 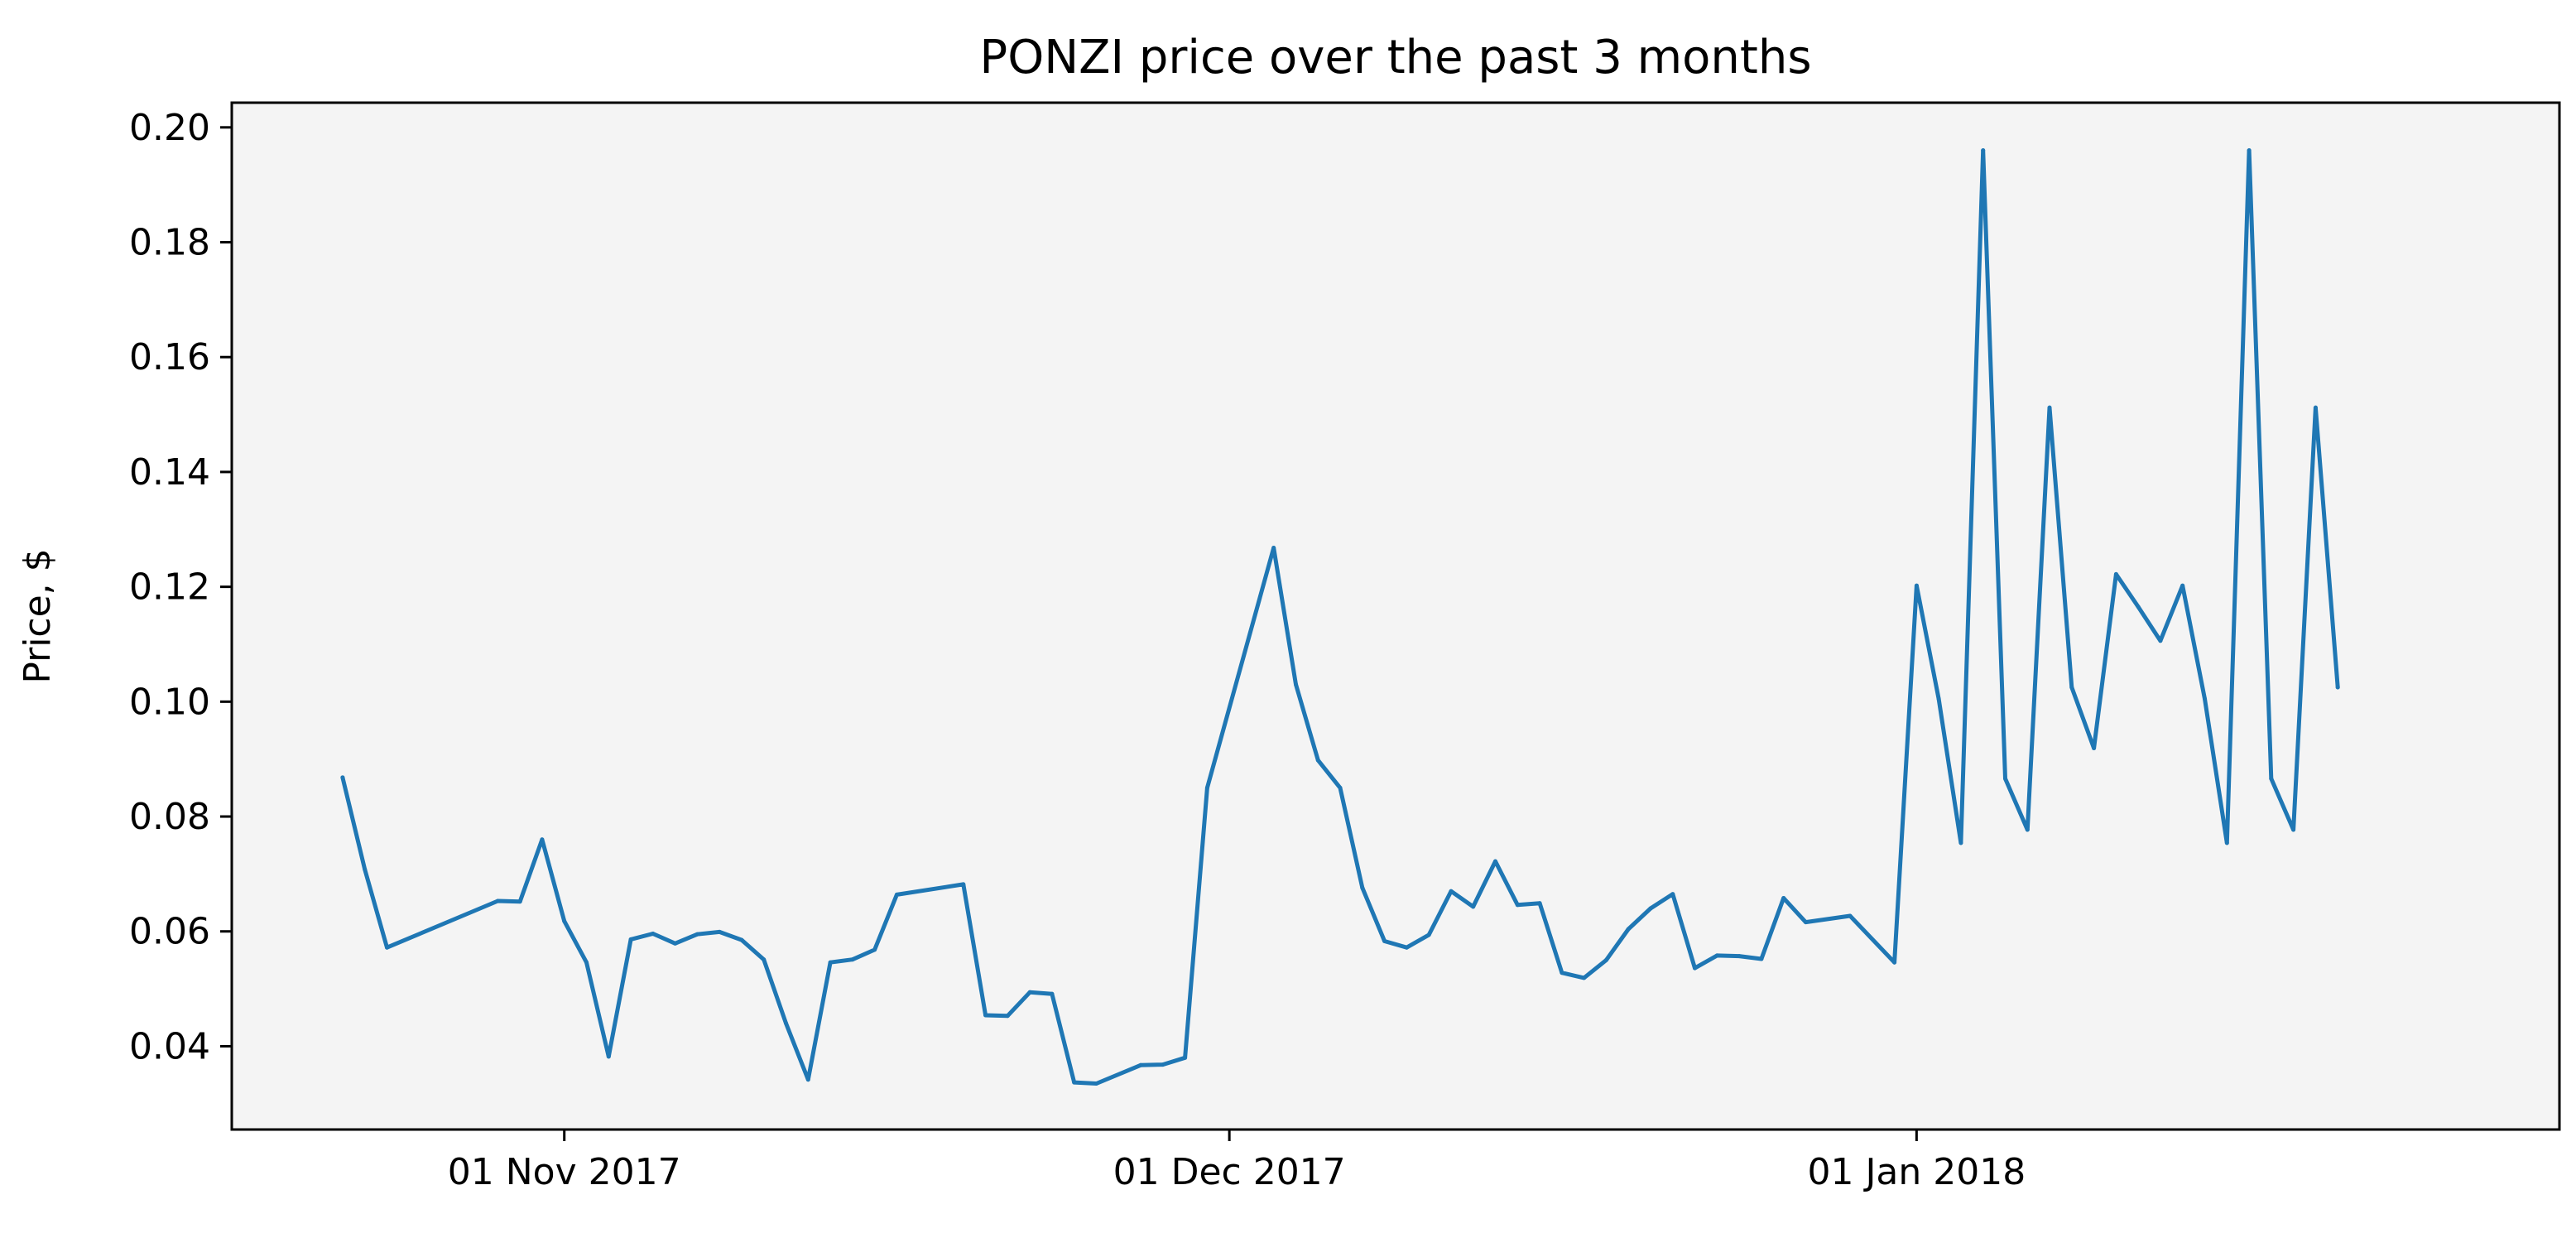 What do you see at coordinates (169, 243) in the screenshot?
I see `y-tick-label: 0.18` at bounding box center [169, 243].